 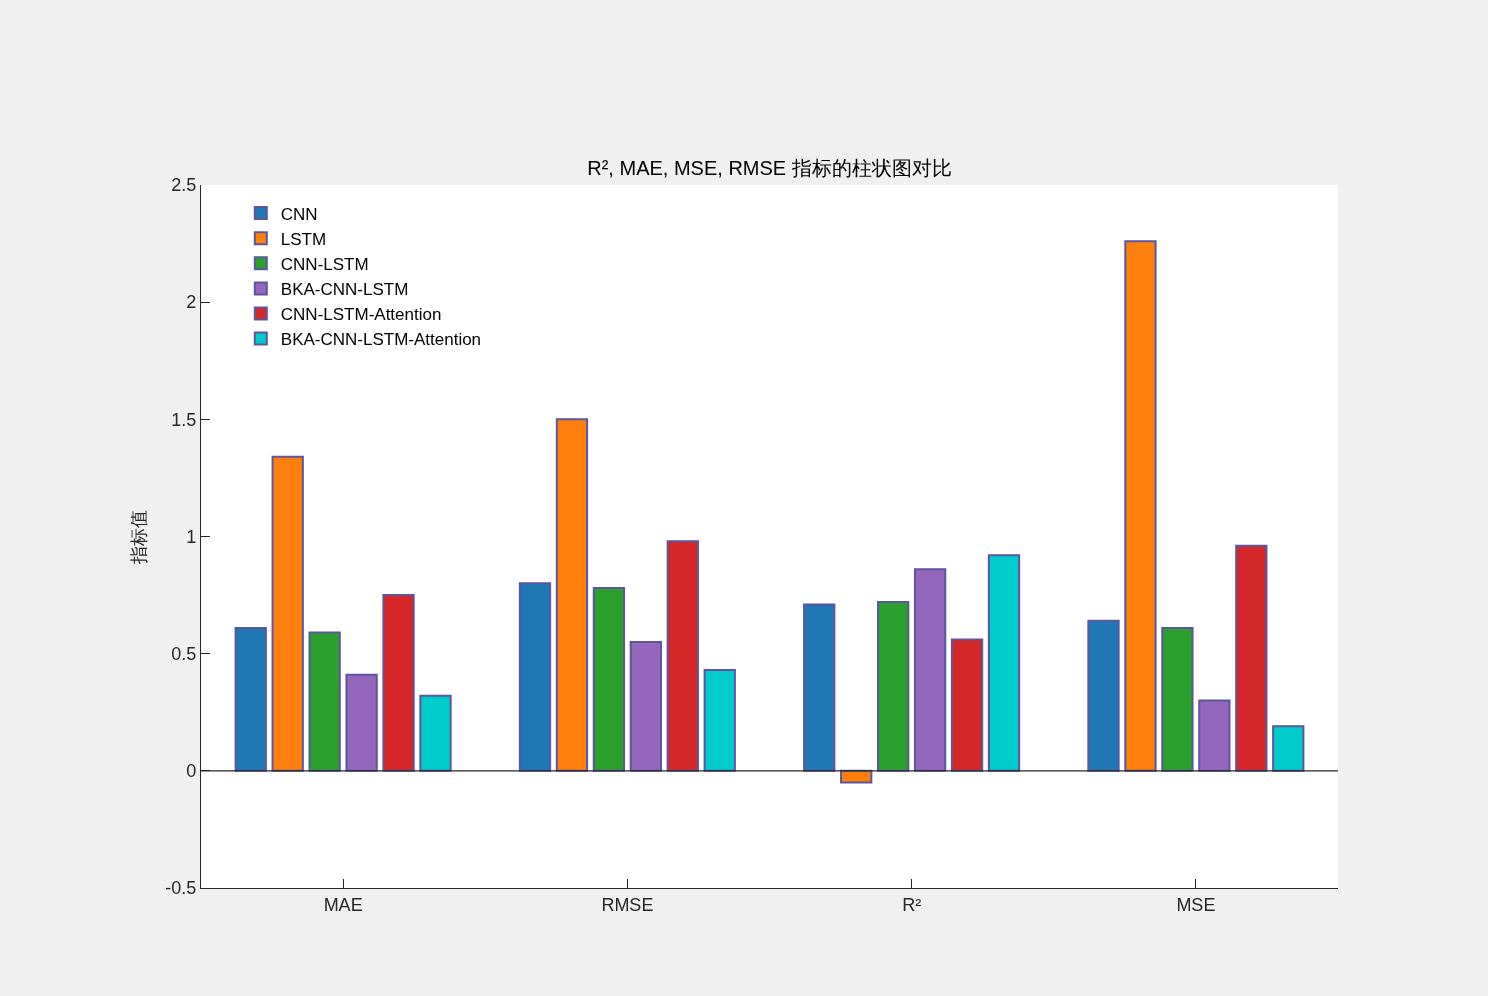 What do you see at coordinates (184, 653) in the screenshot?
I see `y-tick-label: 0.5` at bounding box center [184, 653].